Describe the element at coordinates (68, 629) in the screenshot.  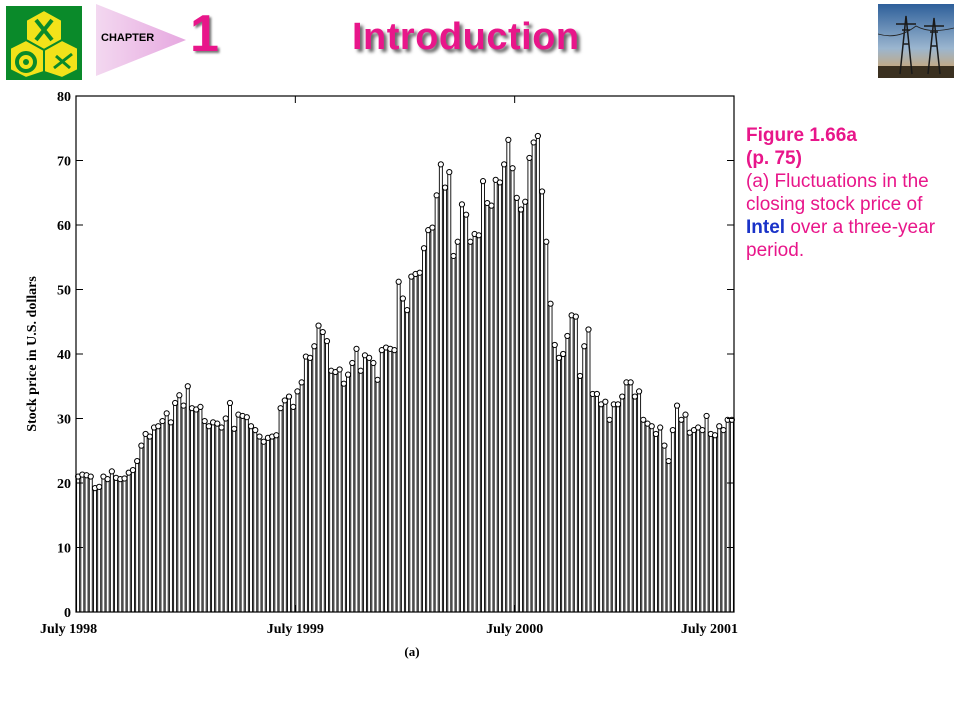
I see `x-tick-label: July 1998` at that location.